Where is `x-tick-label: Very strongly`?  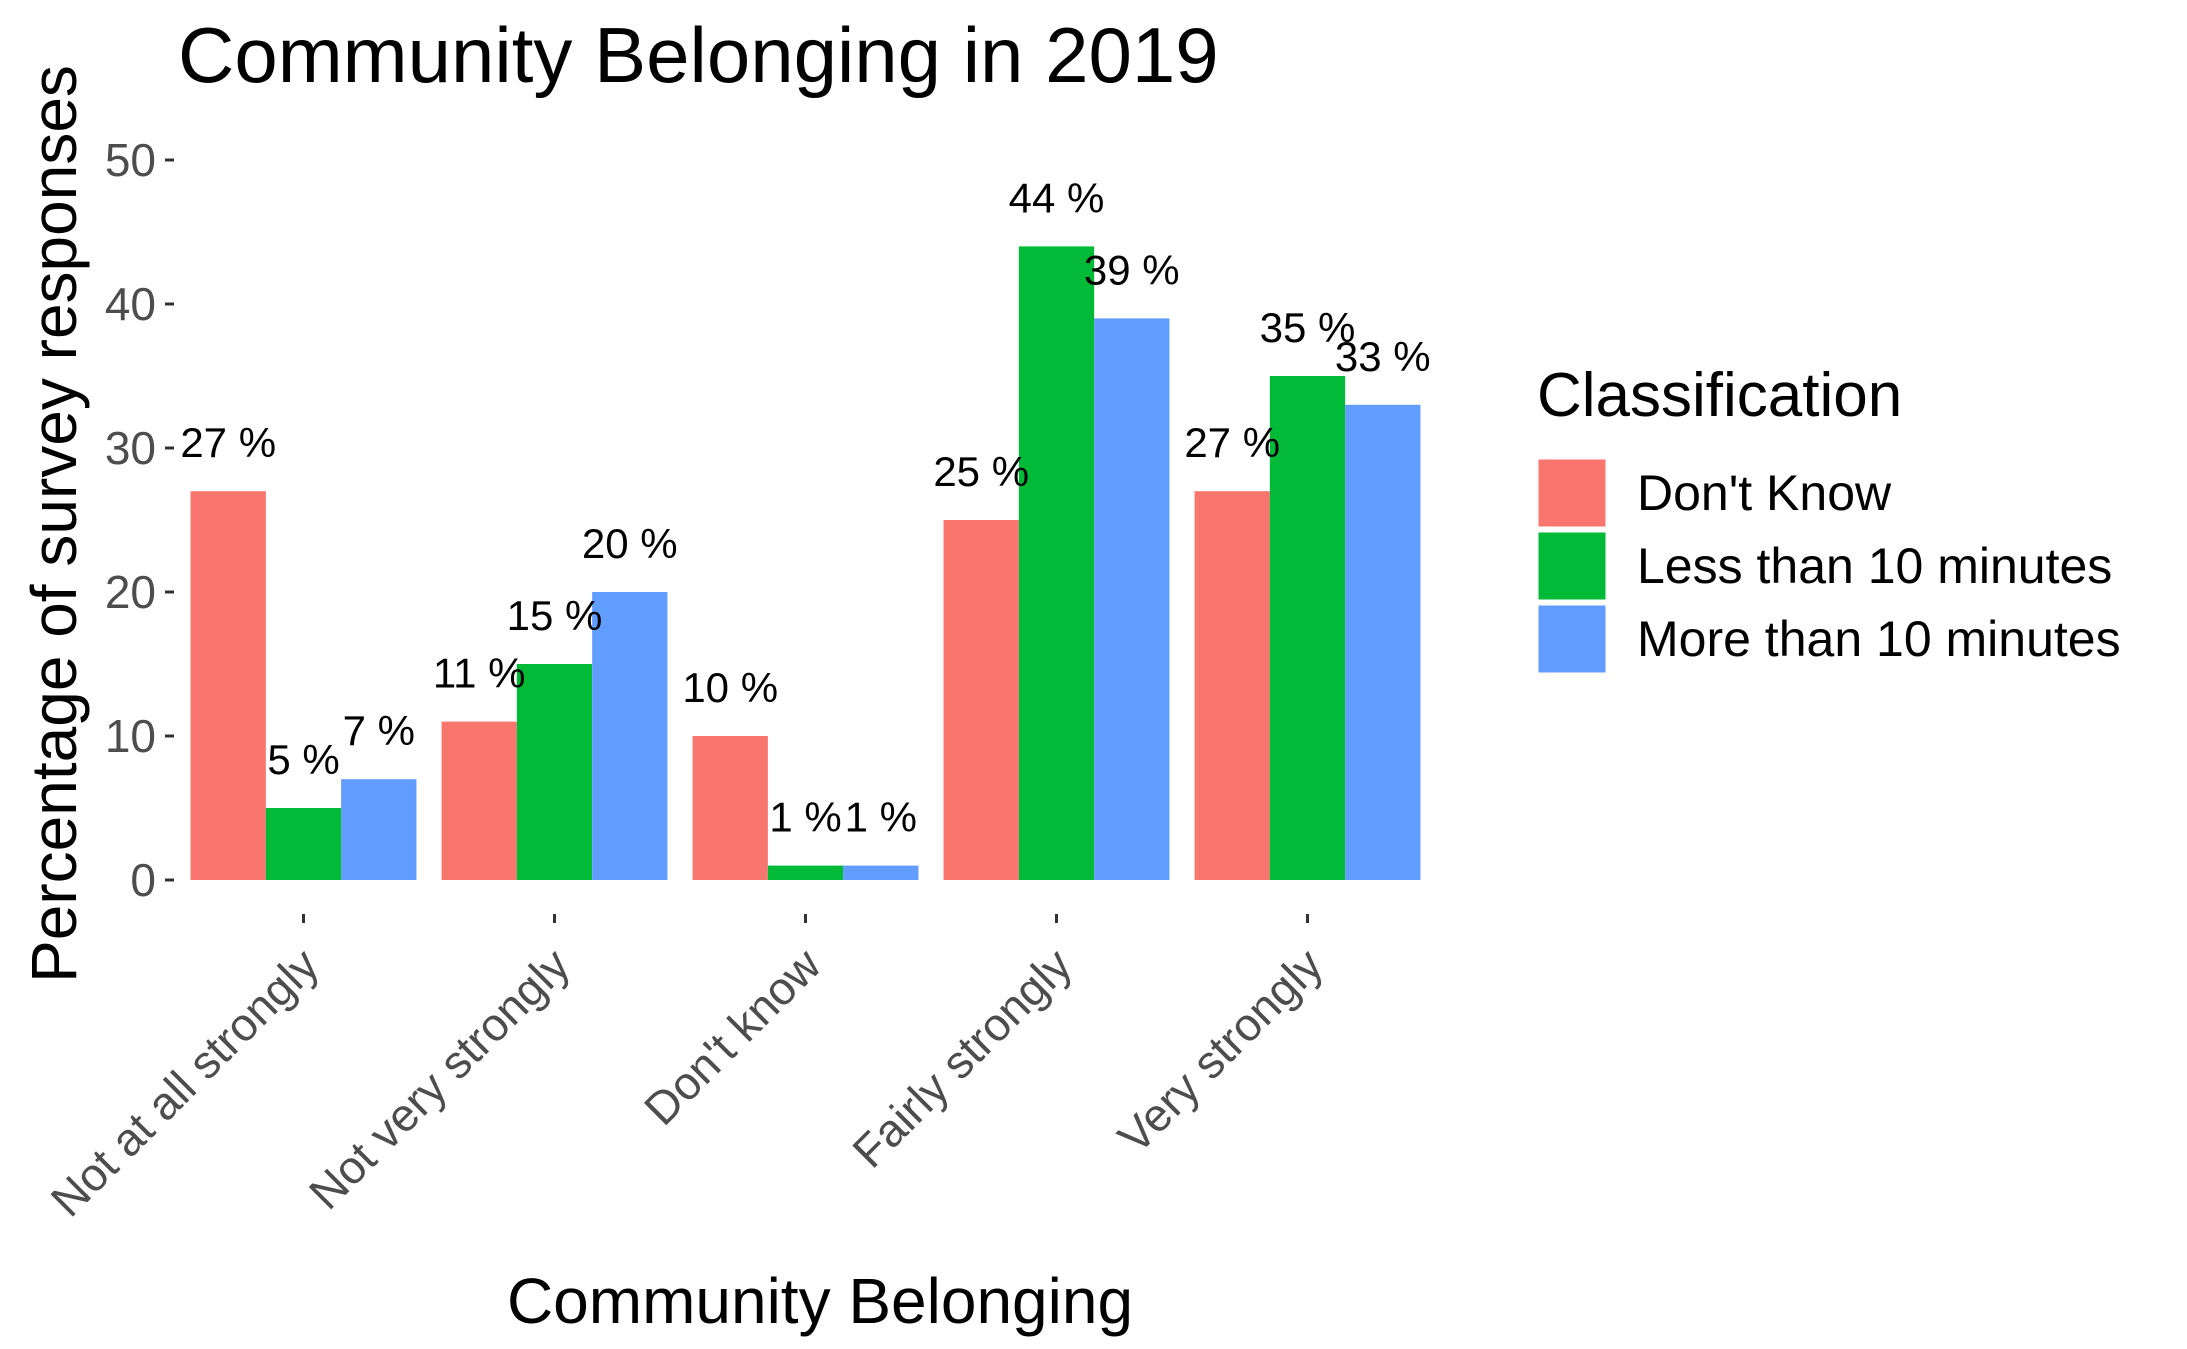 x-tick-label: Very strongly is located at coordinates (1220, 1050).